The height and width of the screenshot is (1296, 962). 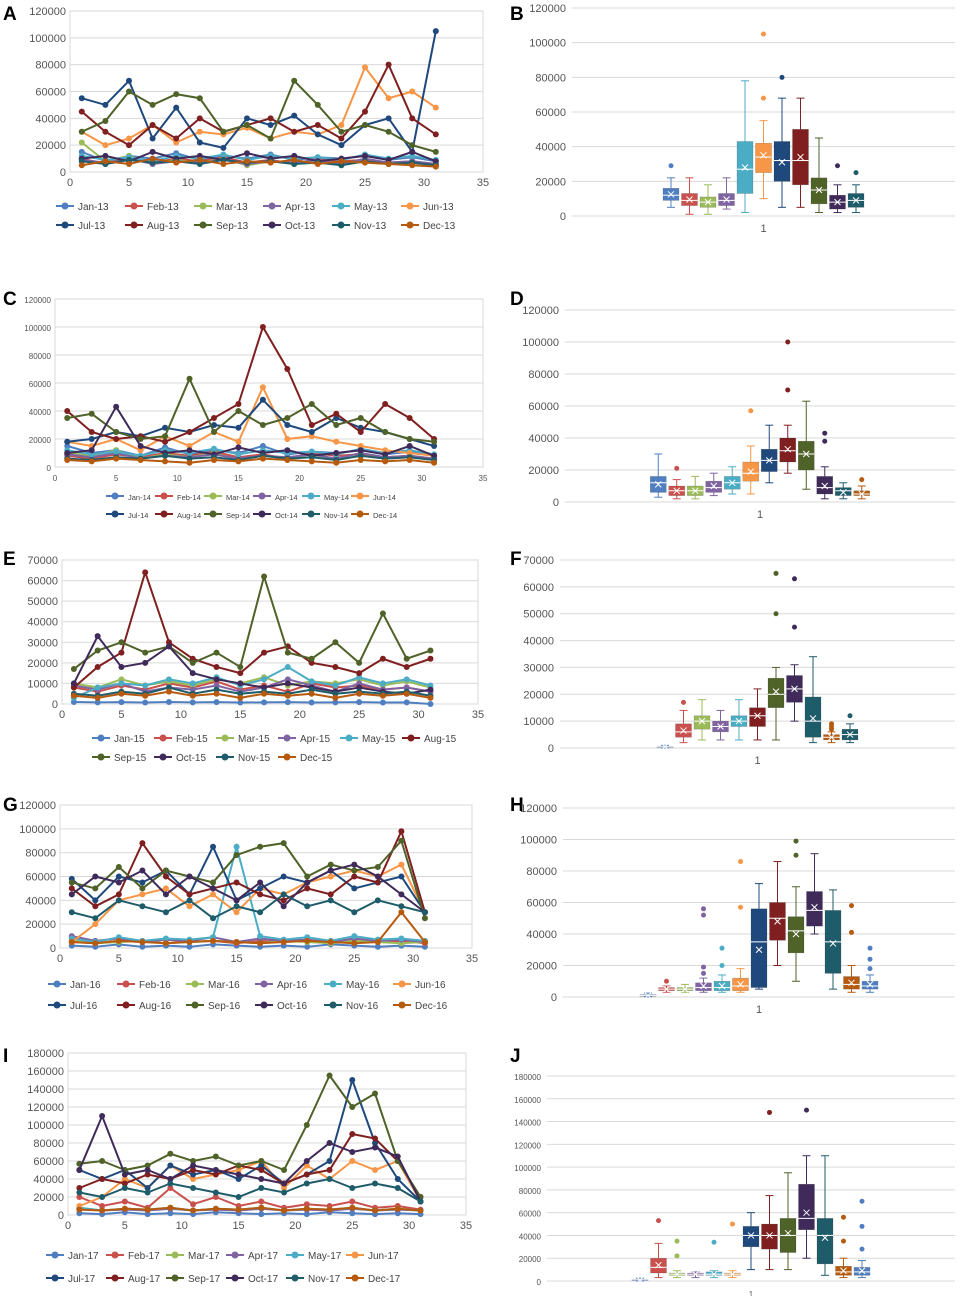 I want to click on panel-f: F 0 10000 20000 30000 40000 50000 60000 70000 1, so click(x=732, y=658).